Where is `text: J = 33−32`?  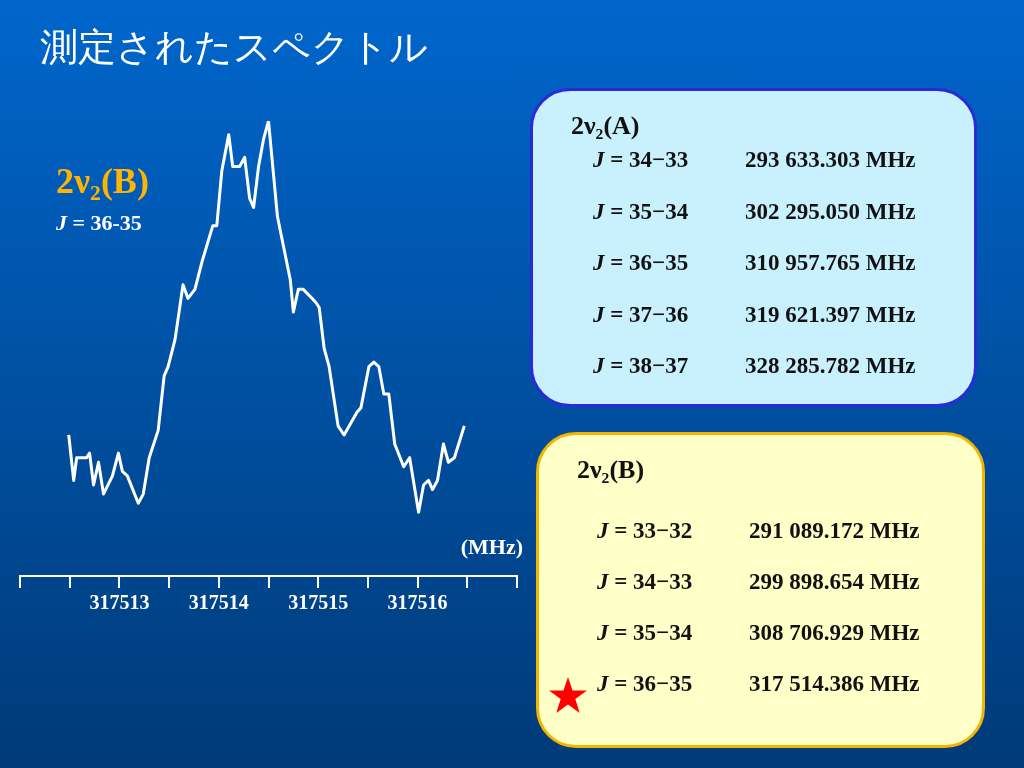
text: J = 33−32 is located at coordinates (645, 530).